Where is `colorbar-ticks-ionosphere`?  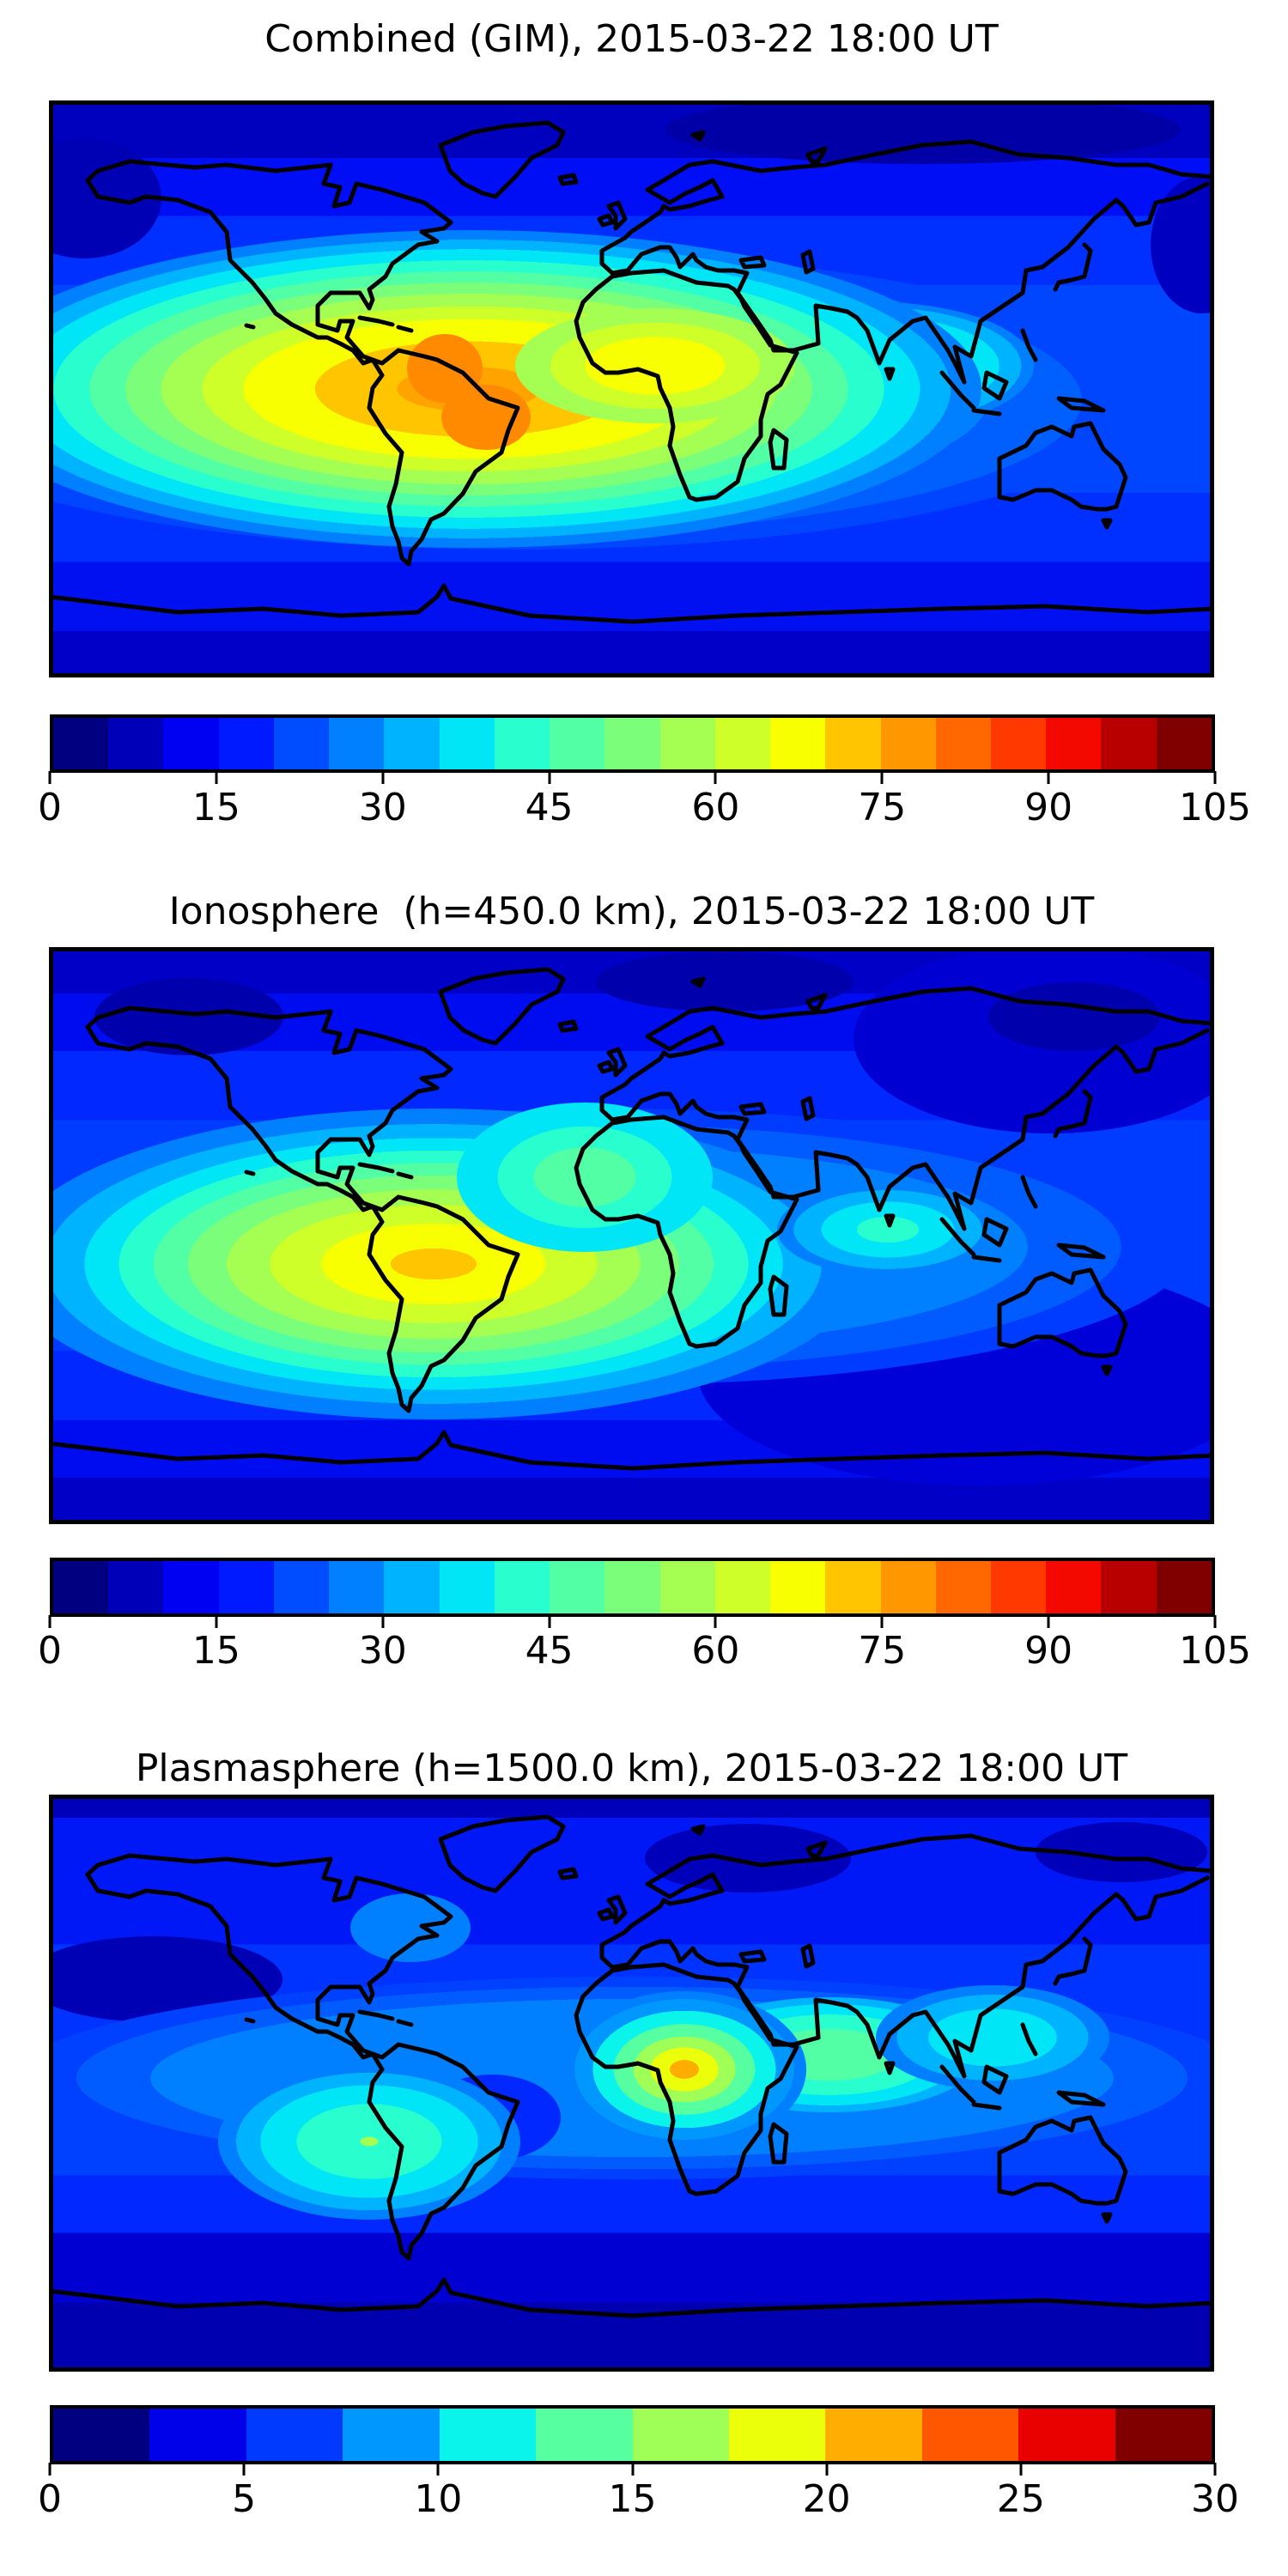 colorbar-ticks-ionosphere is located at coordinates (632, 1621).